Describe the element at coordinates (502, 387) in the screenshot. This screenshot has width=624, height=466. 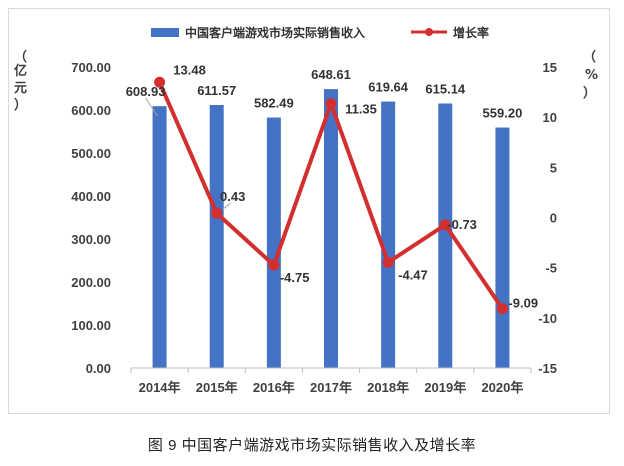
I see `x-tick-label: 2020年` at that location.